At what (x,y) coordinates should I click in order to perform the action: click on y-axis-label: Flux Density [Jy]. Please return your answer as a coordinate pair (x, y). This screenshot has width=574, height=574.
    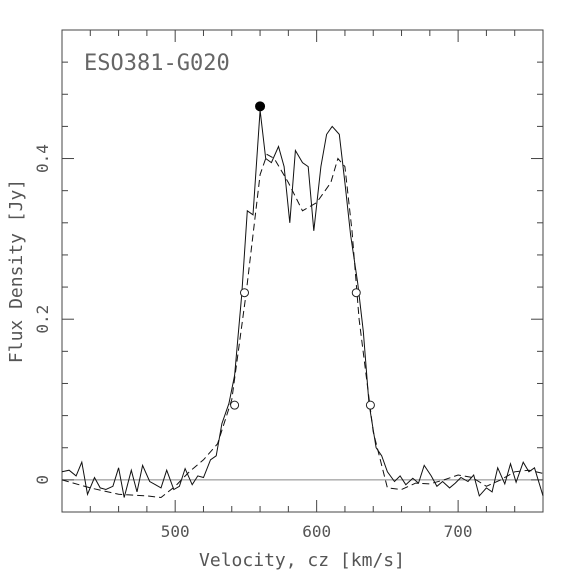
    Looking at the image, I should click on (16, 271).